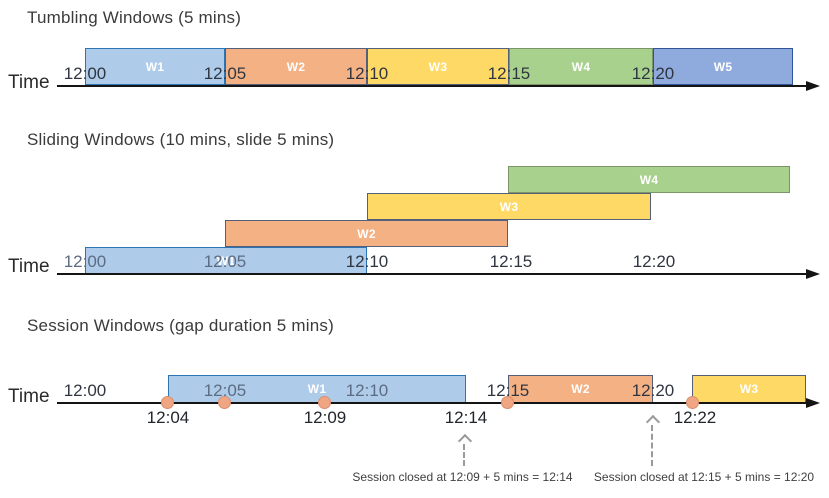 This screenshot has height=498, width=829. What do you see at coordinates (695, 417) in the screenshot?
I see `event-time-label: 12:22` at bounding box center [695, 417].